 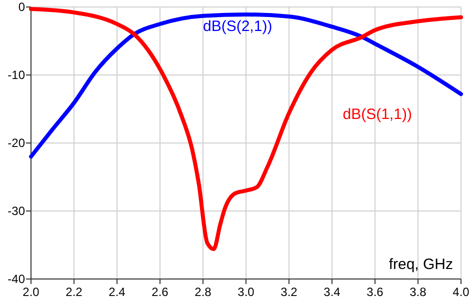 I want to click on x-tick-label: 3.2, so click(x=289, y=292).